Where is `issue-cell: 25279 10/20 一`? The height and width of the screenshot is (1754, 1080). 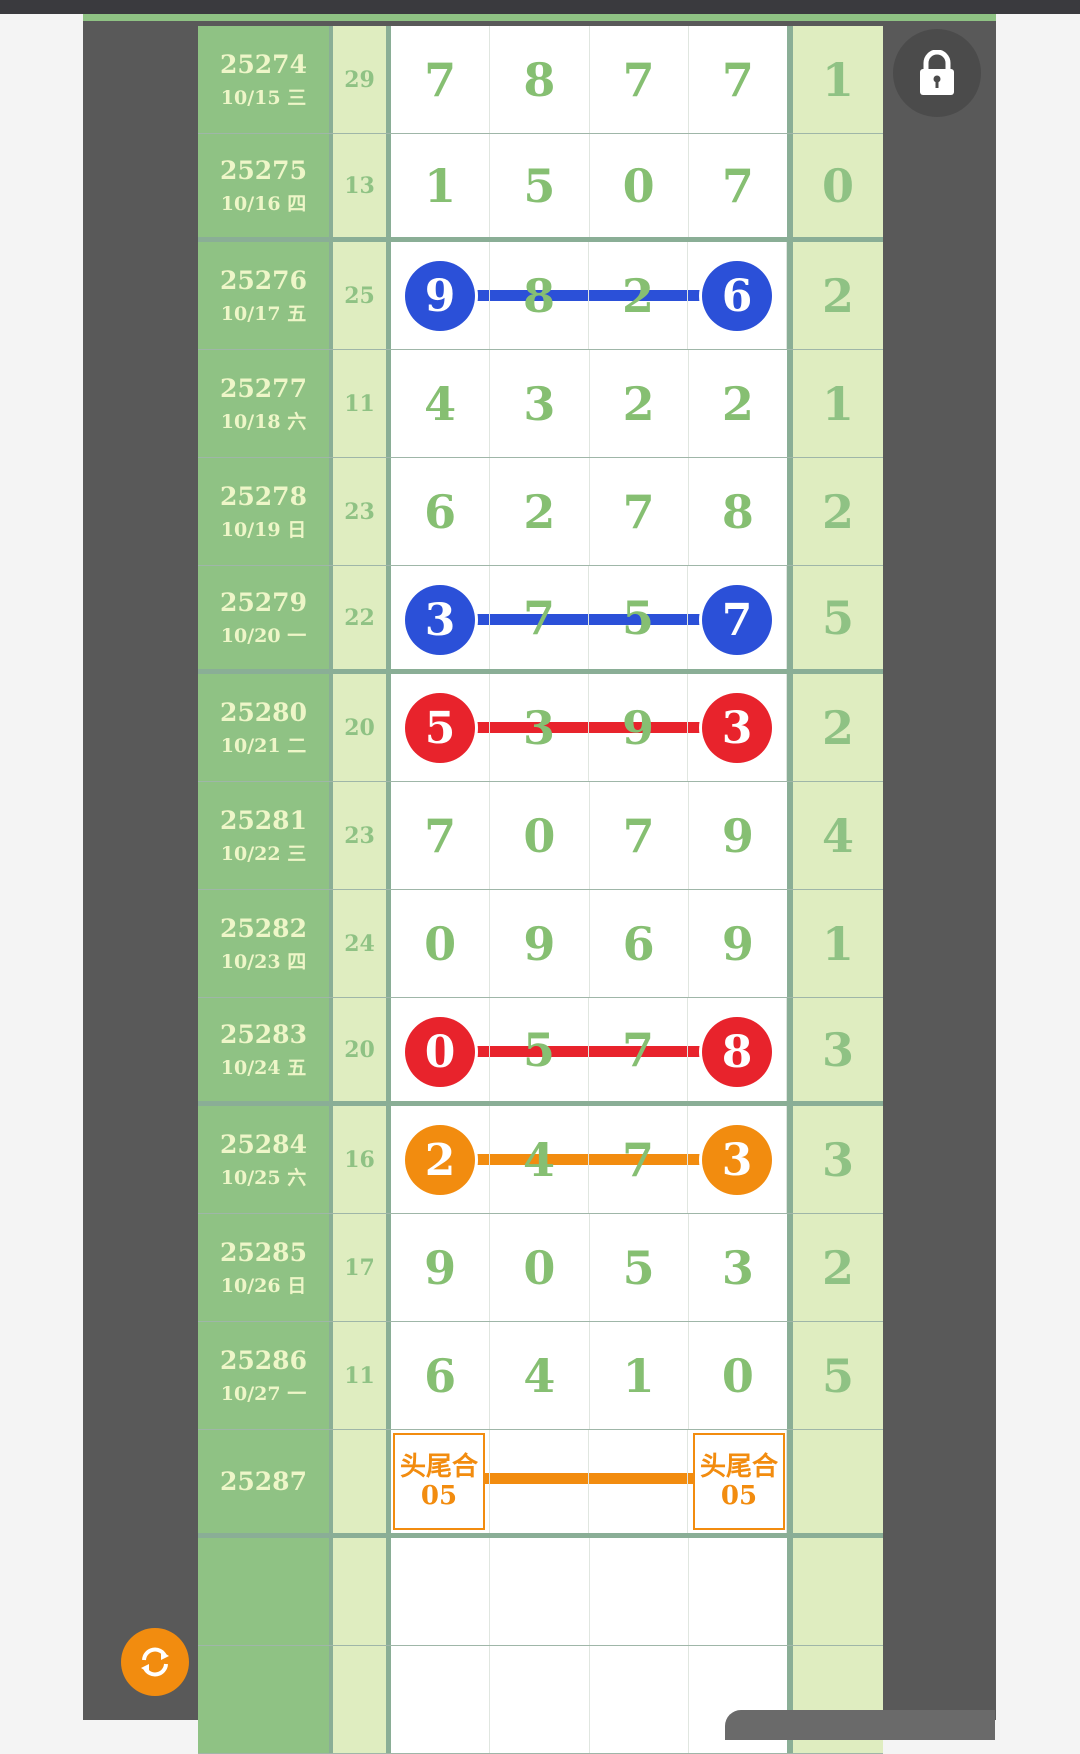 issue-cell: 25279 10/20 一 is located at coordinates (263, 617).